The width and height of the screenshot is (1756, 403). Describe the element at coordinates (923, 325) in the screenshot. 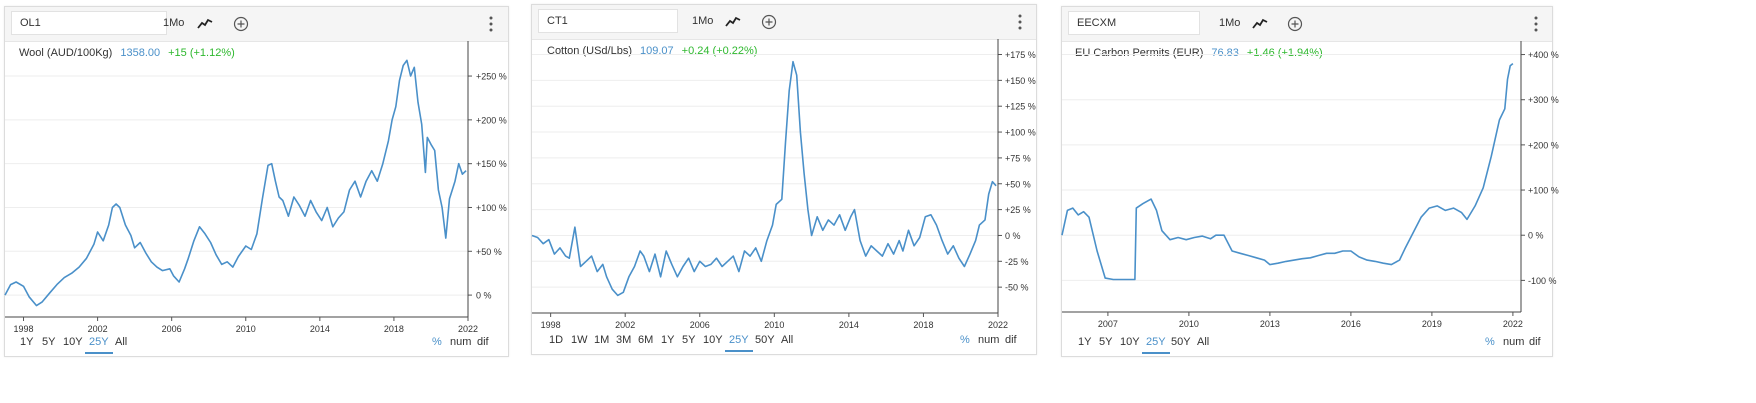

I see `x-tick-label: 2018` at that location.